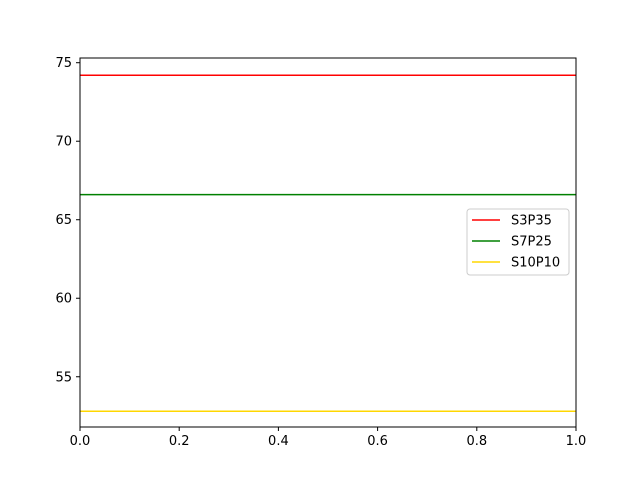  Describe the element at coordinates (63, 299) in the screenshot. I see `y-tick-label: 60` at that location.